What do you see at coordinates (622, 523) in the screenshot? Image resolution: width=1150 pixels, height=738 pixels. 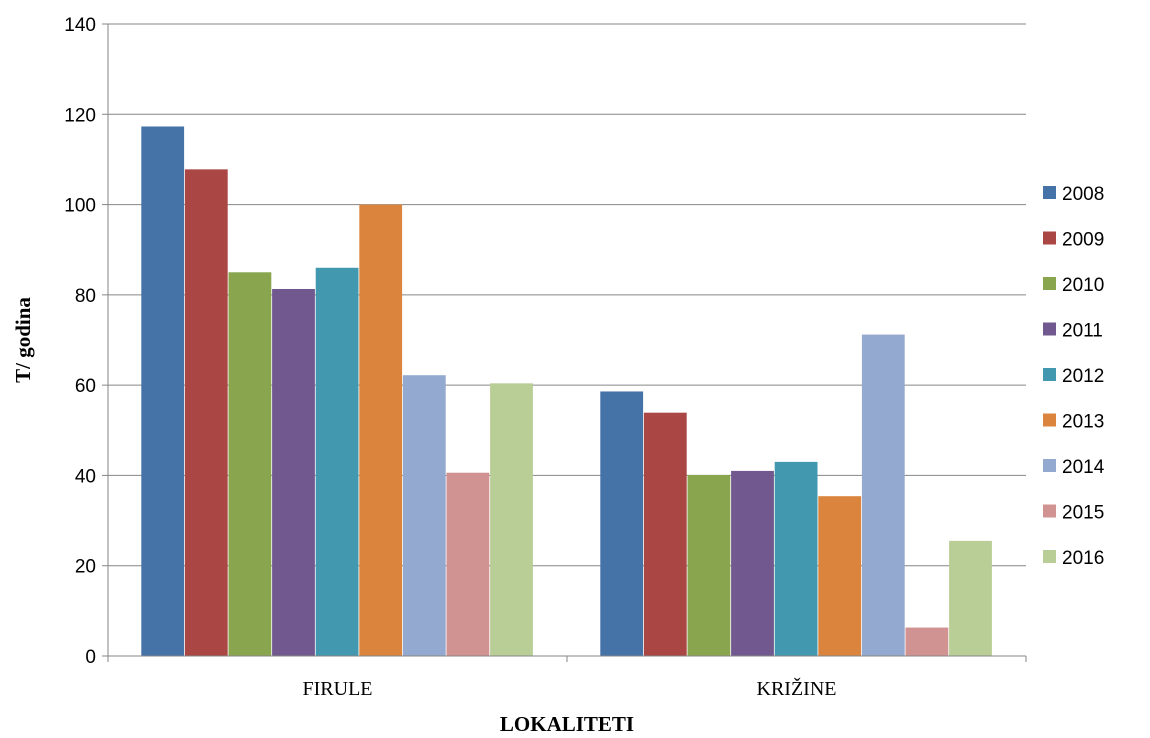 I see `bar-2008-križine` at bounding box center [622, 523].